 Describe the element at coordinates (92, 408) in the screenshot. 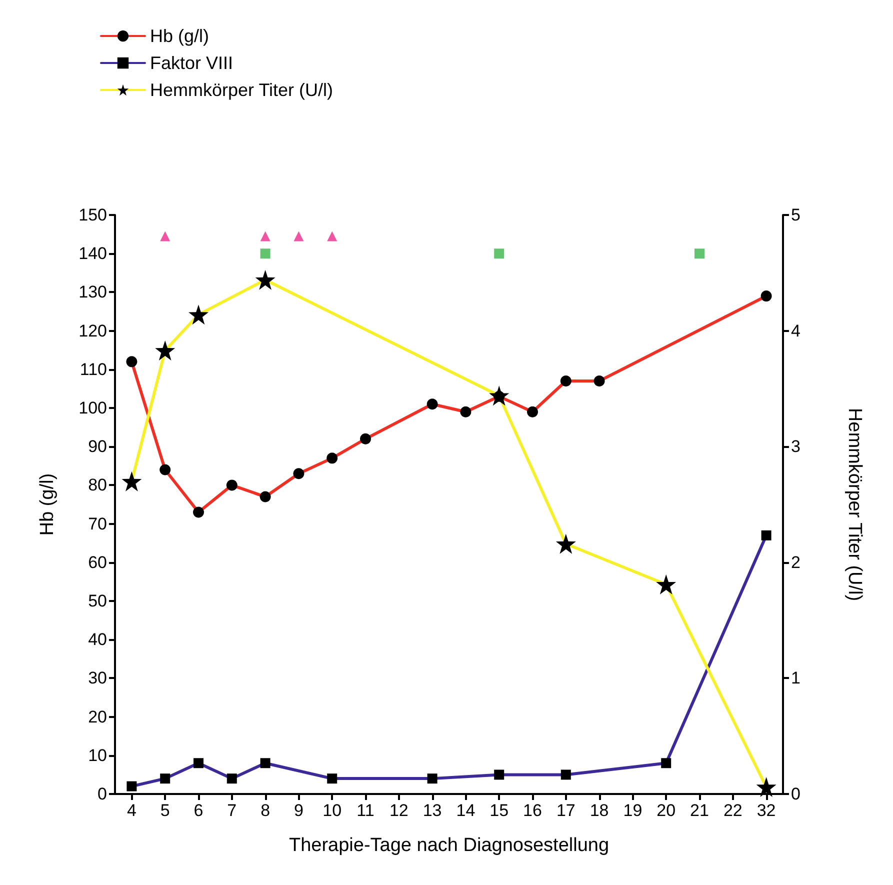

I see `y-tick-label: 100` at that location.